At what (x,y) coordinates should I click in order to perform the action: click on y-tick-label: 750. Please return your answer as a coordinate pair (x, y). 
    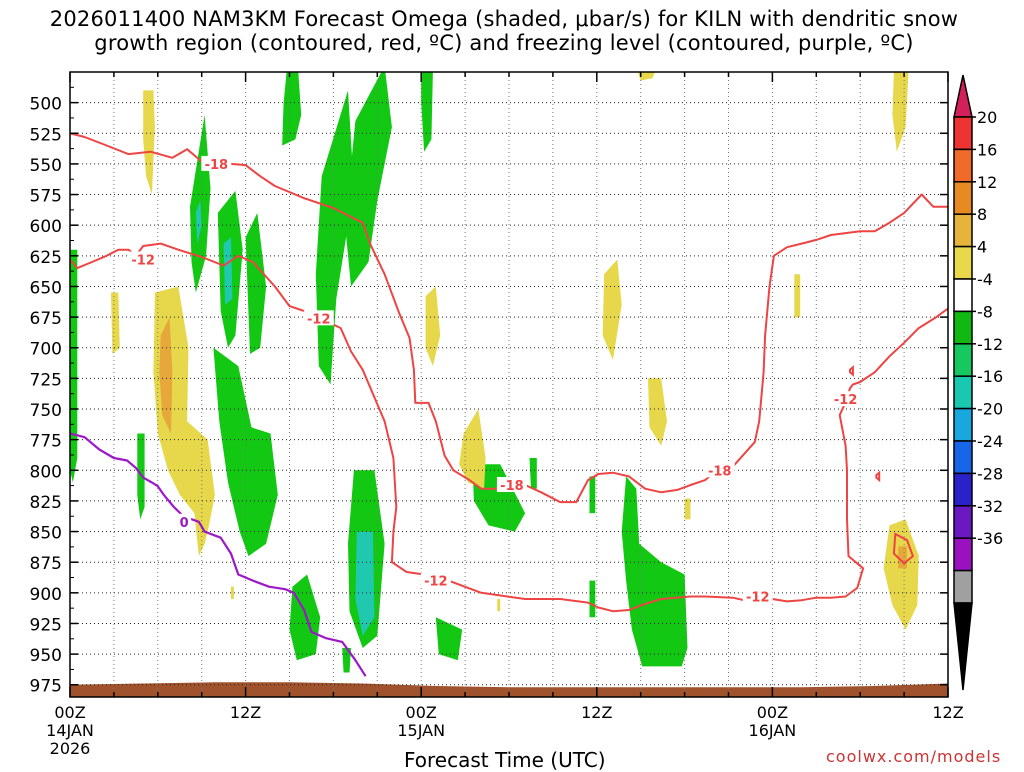
    Looking at the image, I should click on (46, 411).